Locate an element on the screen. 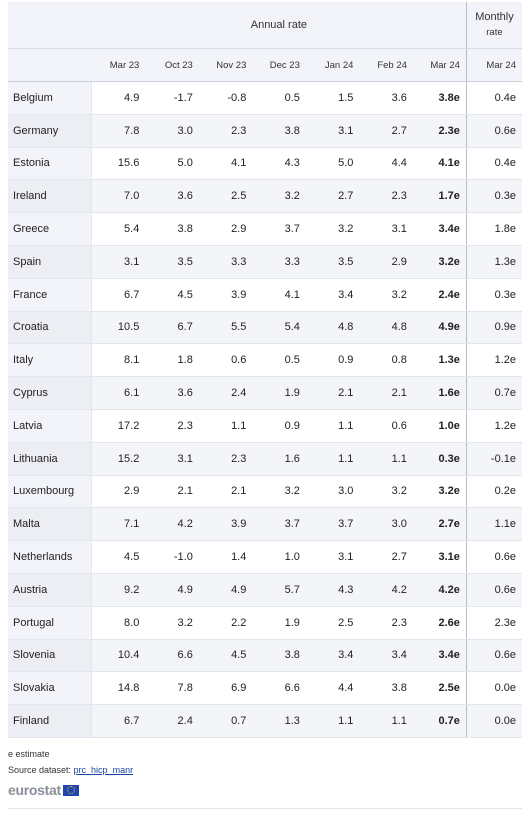 The width and height of the screenshot is (530, 817). country-cell: Belgium is located at coordinates (50, 98).